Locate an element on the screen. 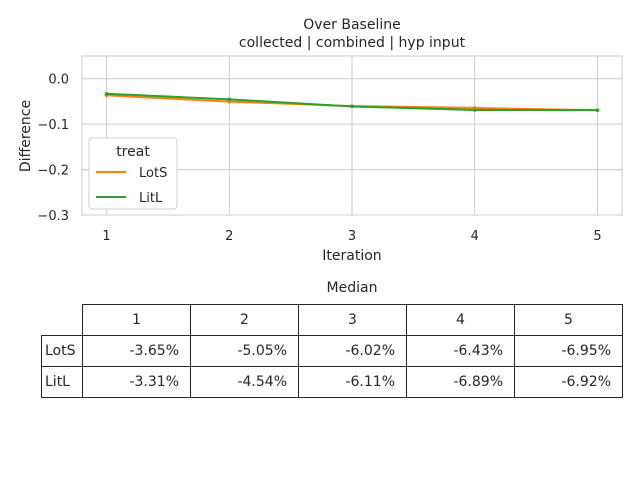 The width and height of the screenshot is (640, 480). chart-title: Over Baseline is located at coordinates (351, 25).